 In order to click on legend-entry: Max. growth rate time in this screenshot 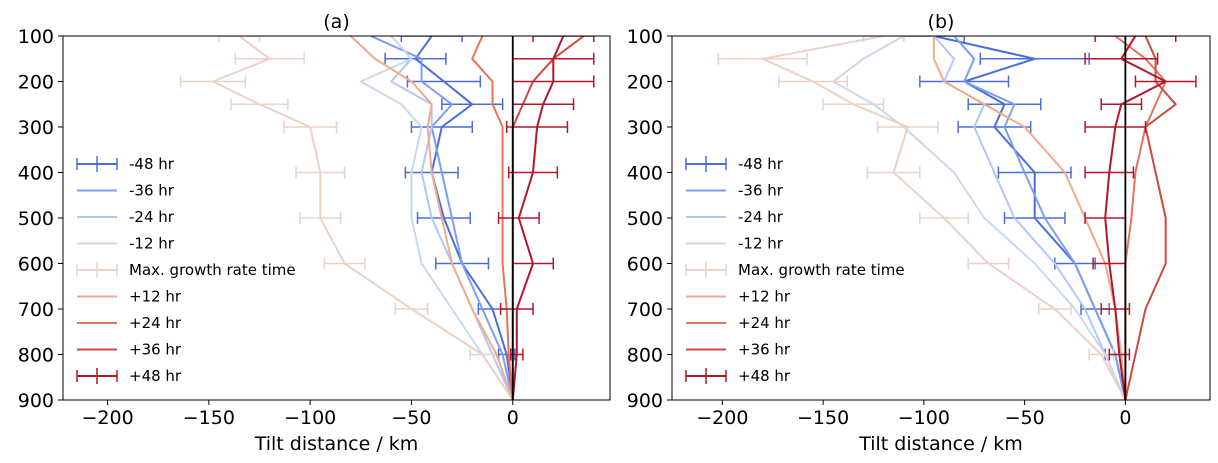, I will do `click(186, 270)`.